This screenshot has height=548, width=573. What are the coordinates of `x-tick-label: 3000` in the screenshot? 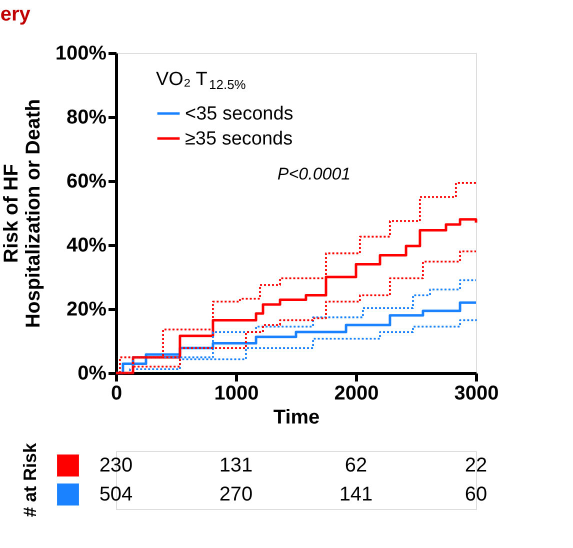 It's located at (476, 393).